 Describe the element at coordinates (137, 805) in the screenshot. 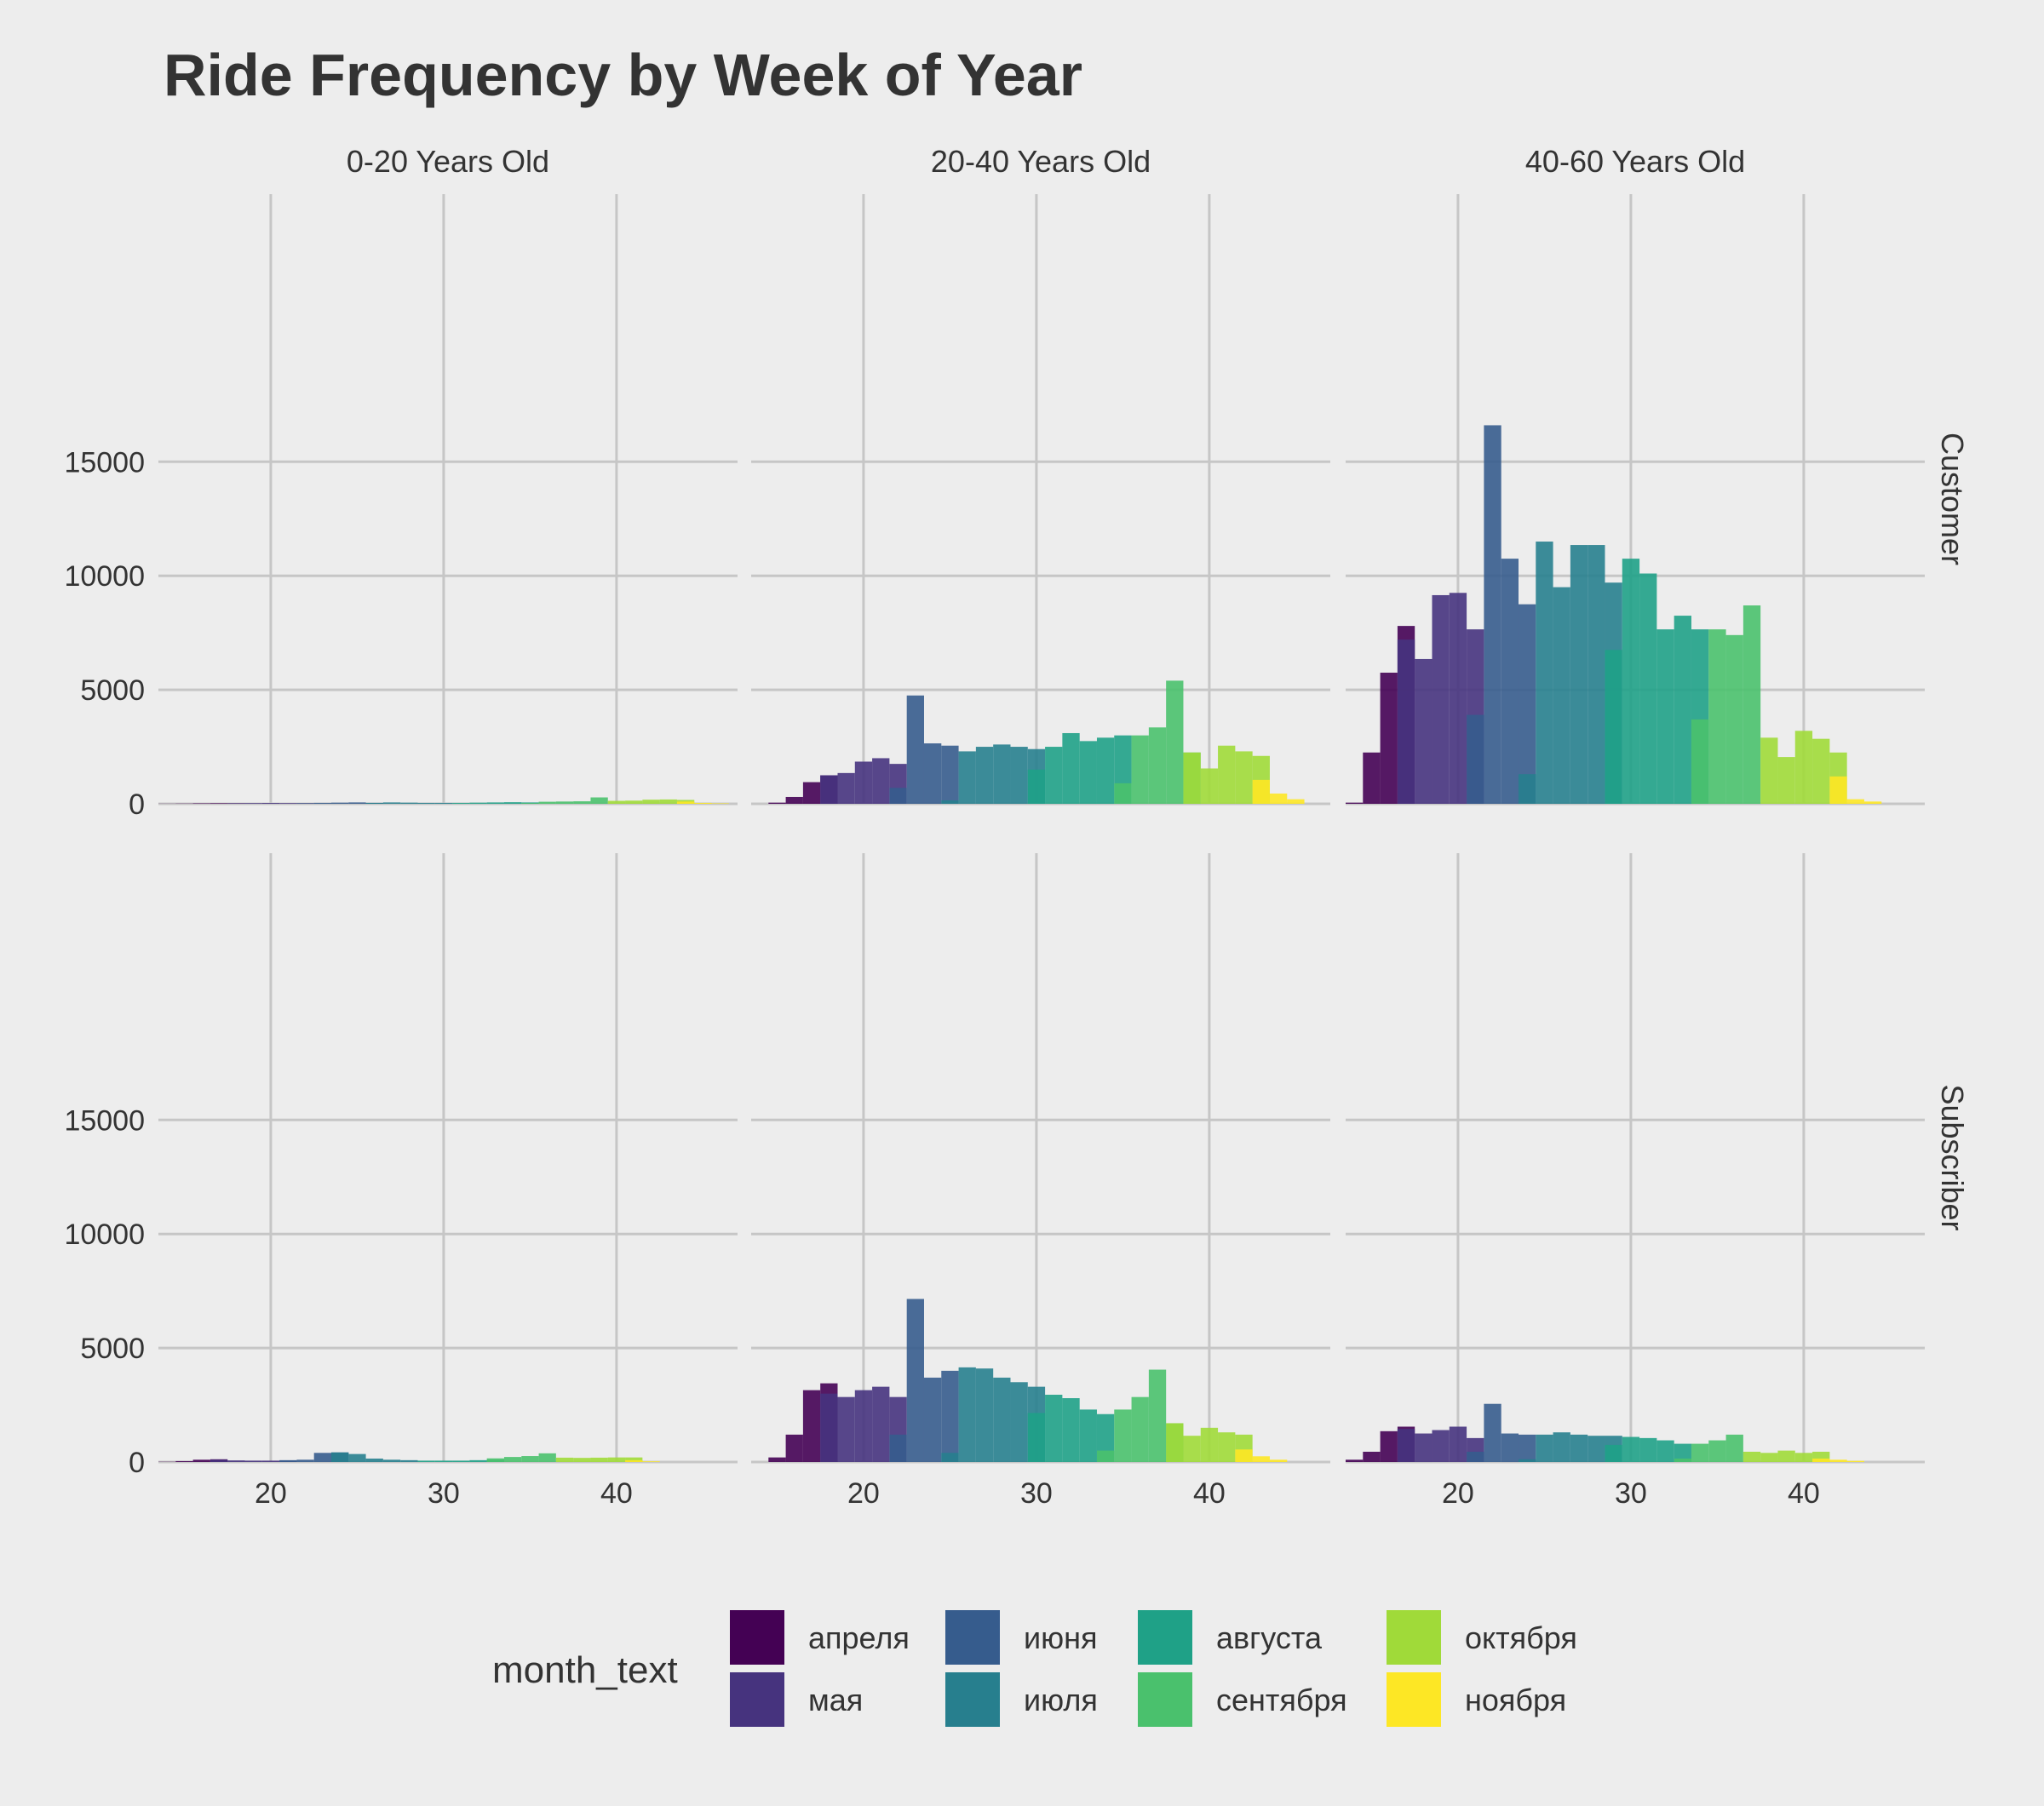

I see `y-tick-label: 0` at that location.